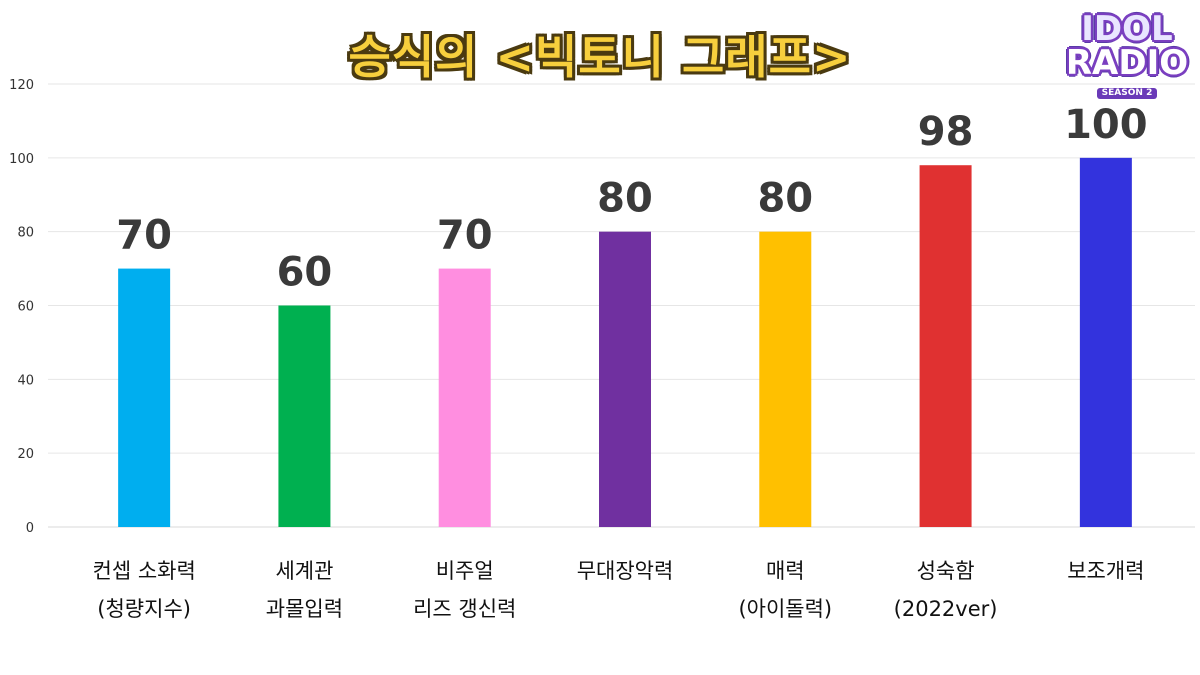 The image size is (1200, 675). What do you see at coordinates (21, 159) in the screenshot?
I see `y-tick-label: 100` at bounding box center [21, 159].